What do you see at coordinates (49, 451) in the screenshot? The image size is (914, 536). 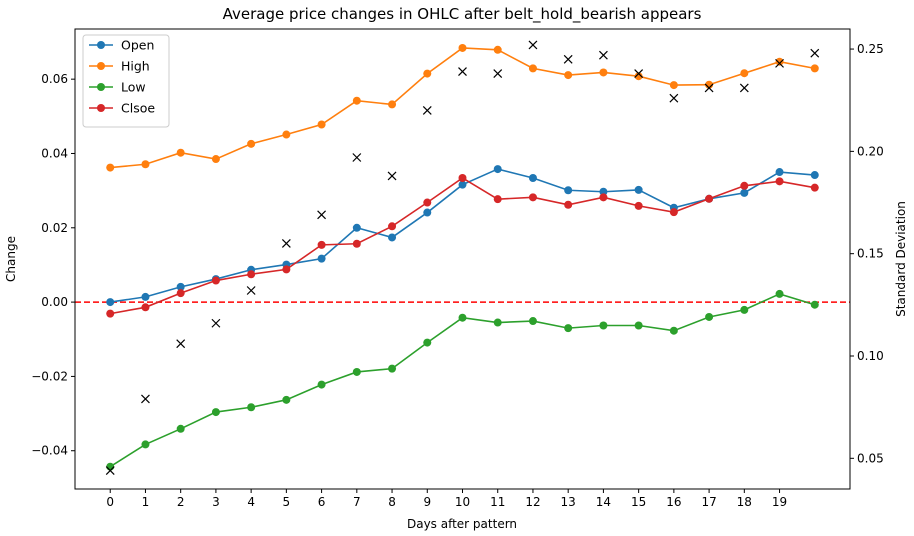 I see `y-tick-label: −0.04` at bounding box center [49, 451].